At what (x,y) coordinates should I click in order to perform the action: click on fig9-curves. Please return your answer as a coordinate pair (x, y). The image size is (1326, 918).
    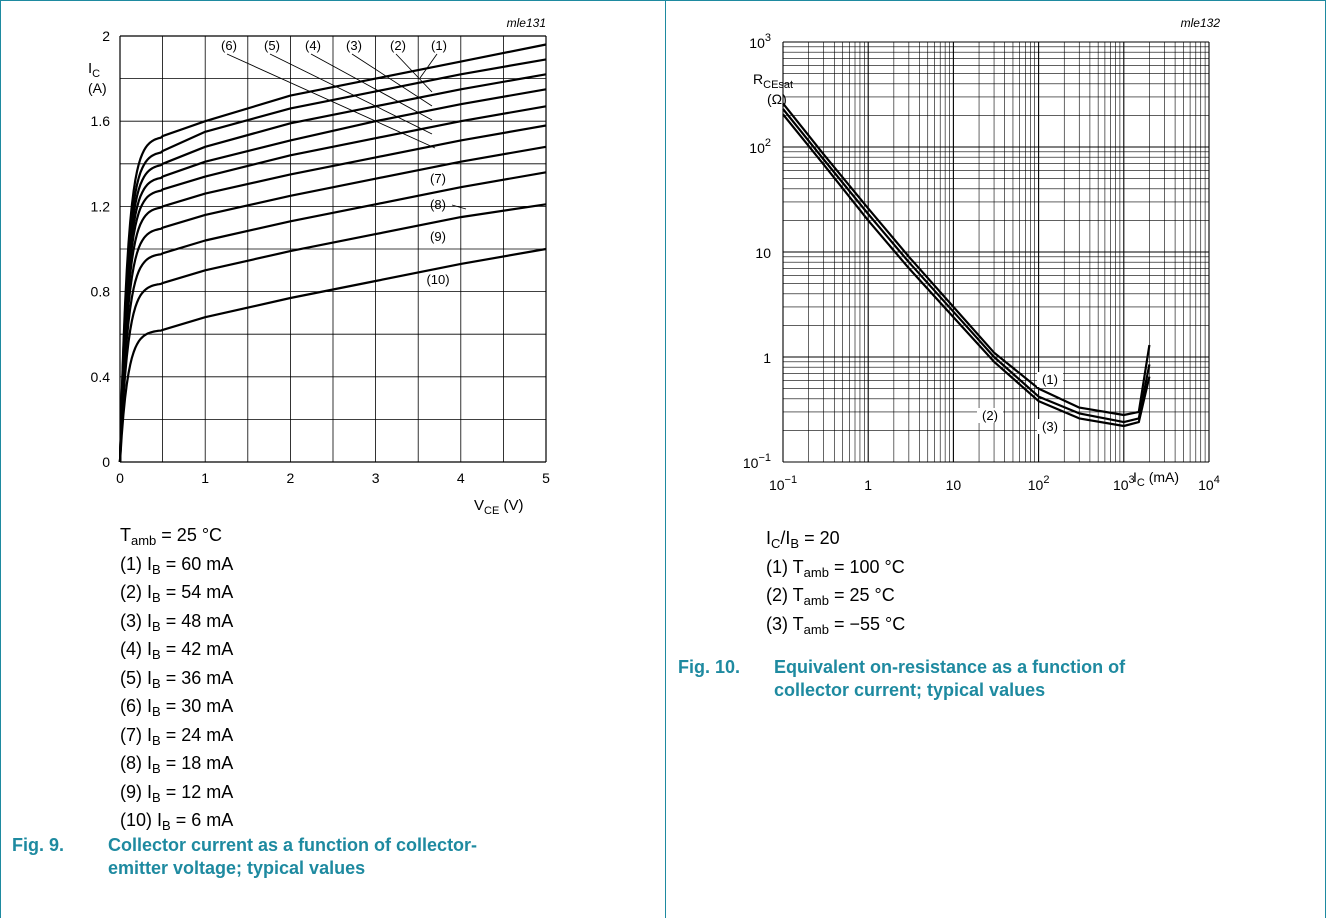
    Looking at the image, I should click on (332, 253).